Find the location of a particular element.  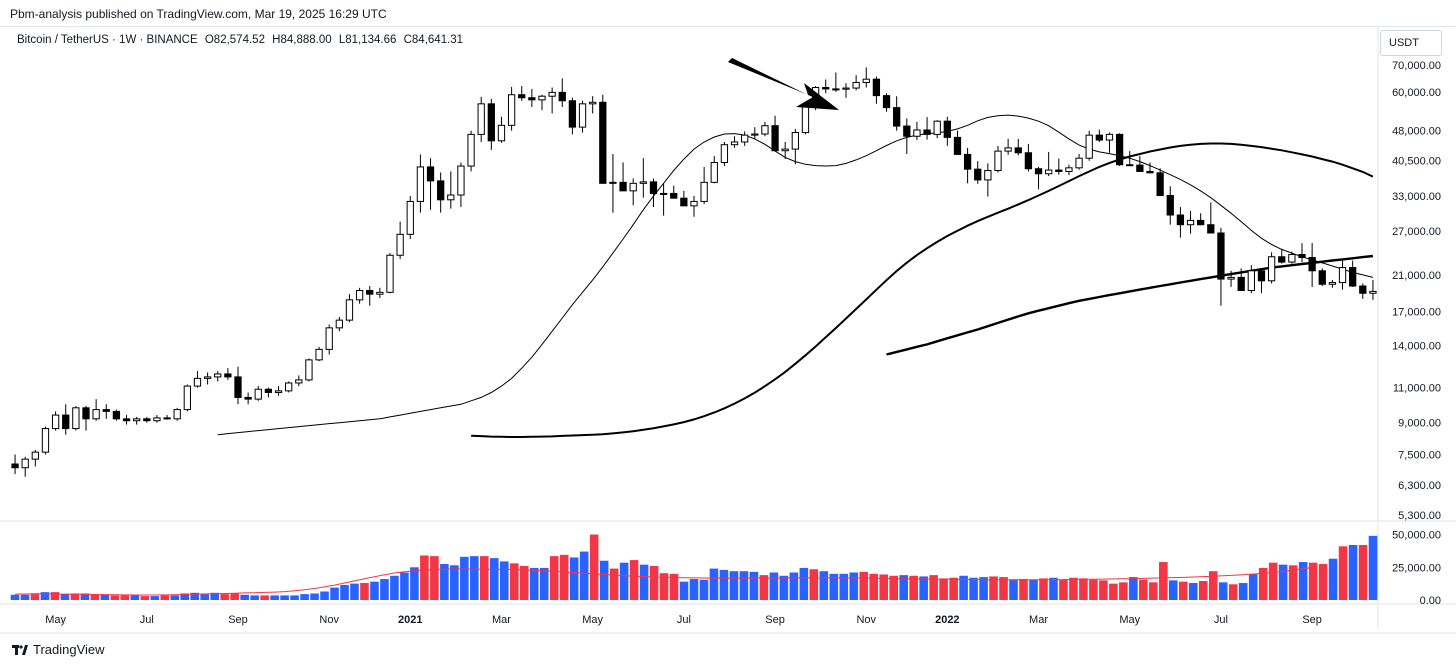

currency-button: USDT is located at coordinates (1411, 43).